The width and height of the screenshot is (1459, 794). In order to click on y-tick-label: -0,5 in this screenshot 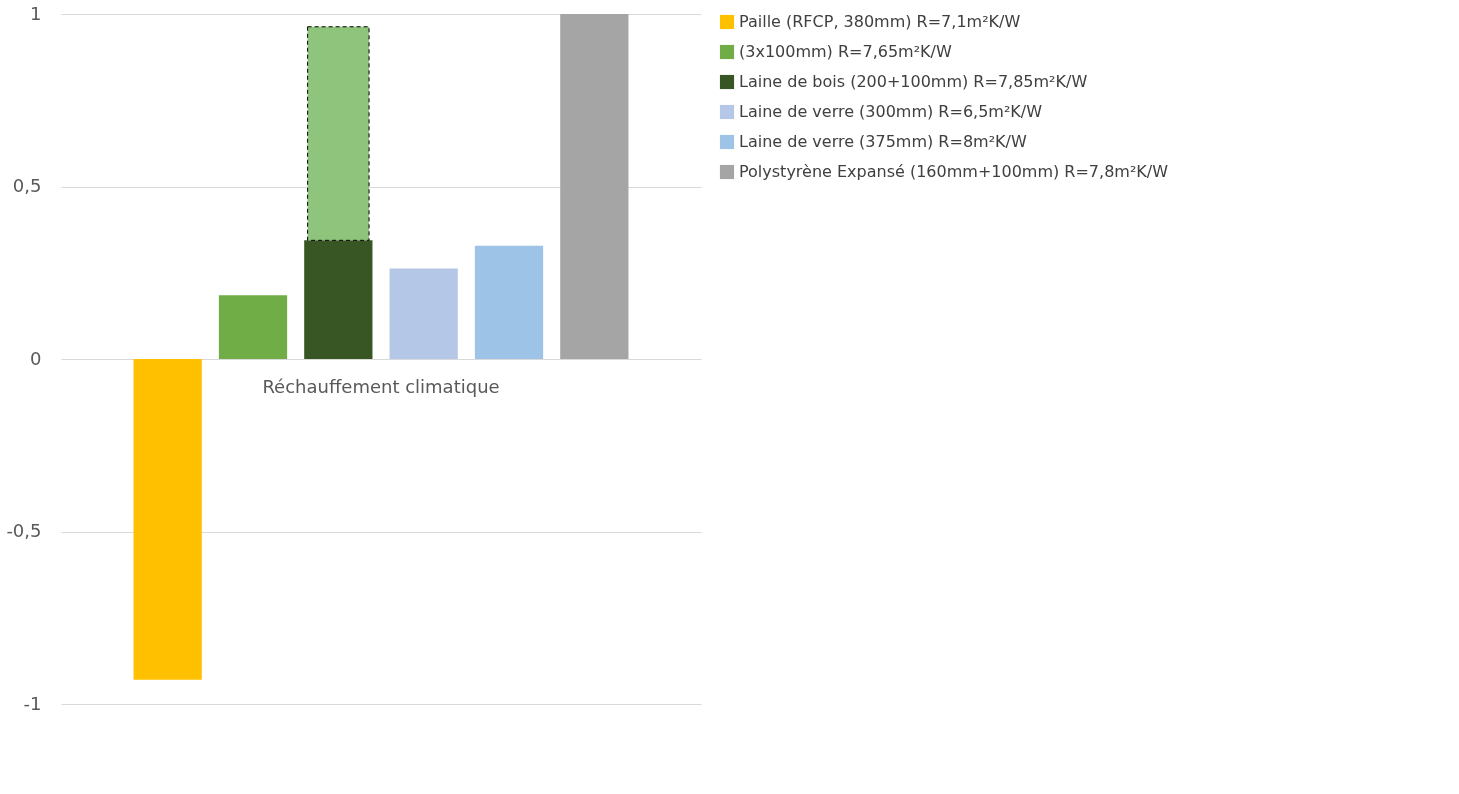, I will do `click(24, 530)`.